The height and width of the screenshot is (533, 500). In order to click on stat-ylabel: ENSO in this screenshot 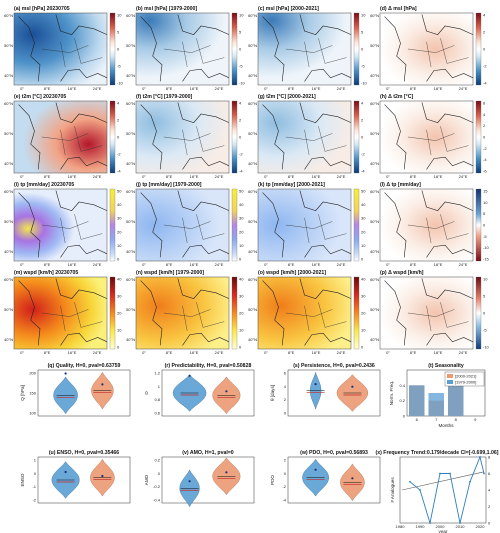, I will do `click(22, 479)`.